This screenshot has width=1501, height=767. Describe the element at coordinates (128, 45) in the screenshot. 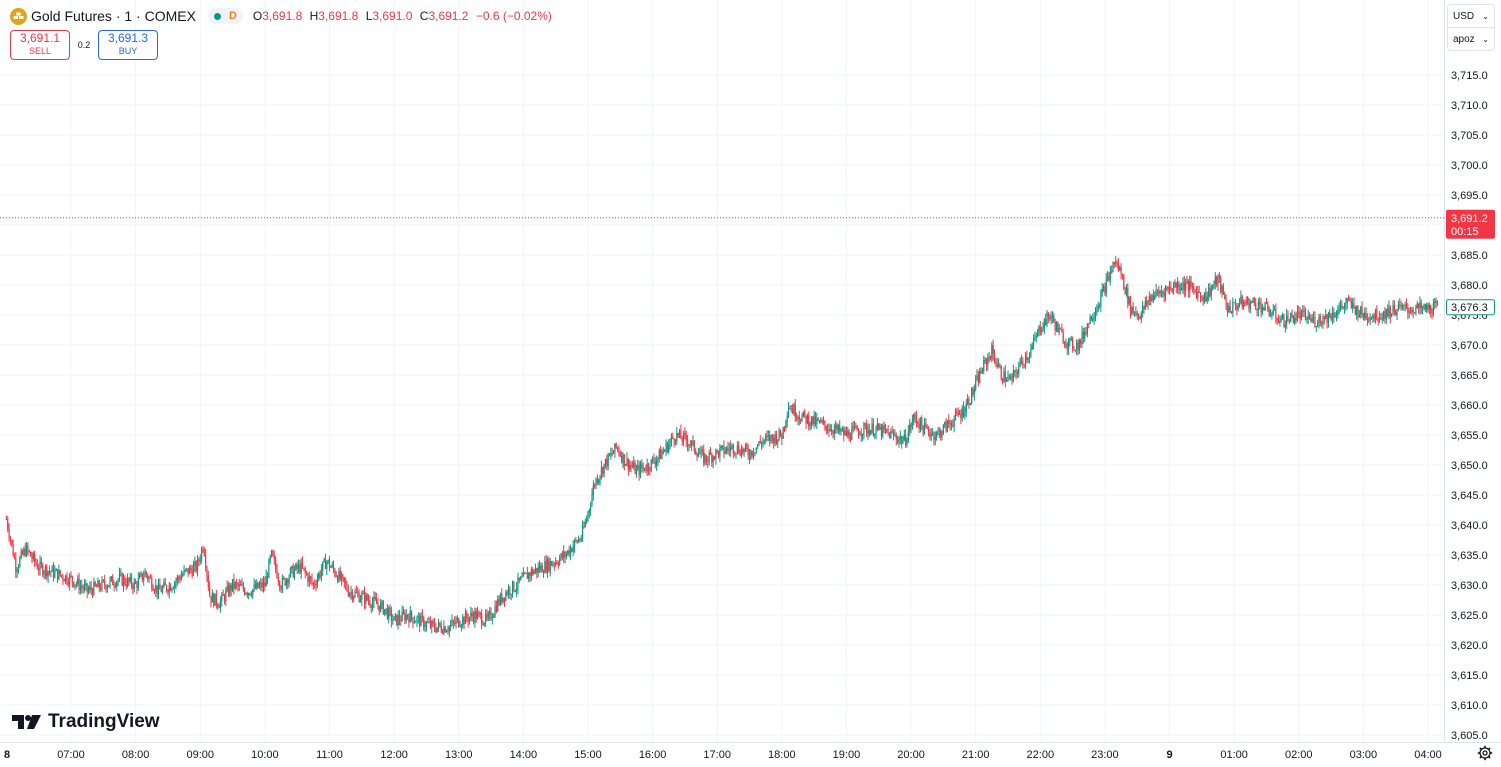

I see `buy-button: 3,691.3 BUY` at that location.